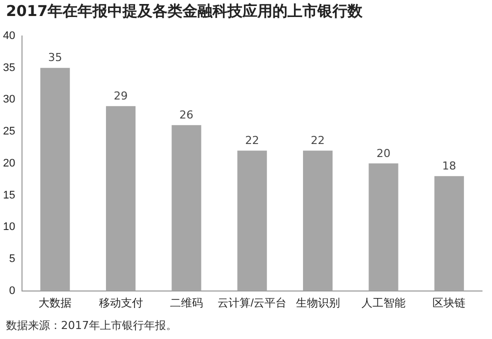  Describe the element at coordinates (9, 132) in the screenshot. I see `y-tick-label: 25` at that location.